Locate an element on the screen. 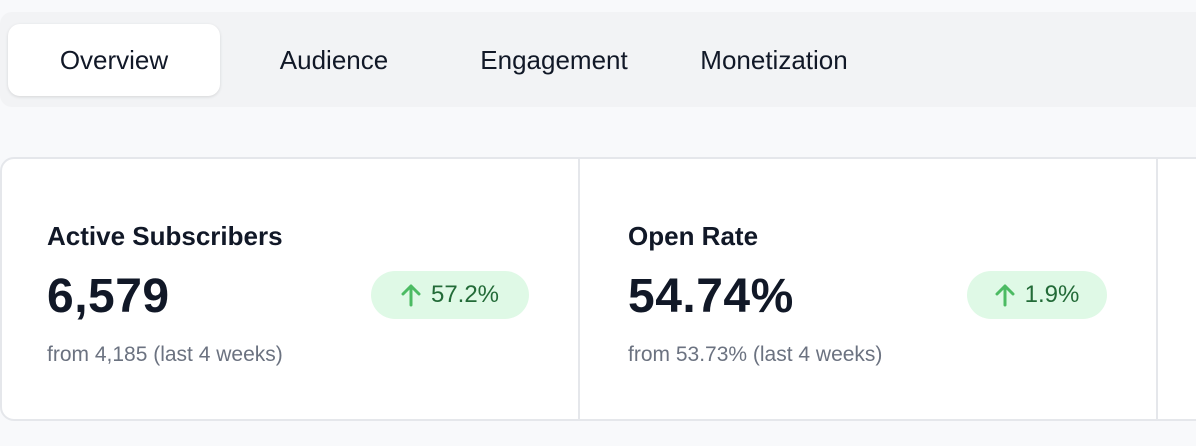  stat-title: Active Subscribers is located at coordinates (165, 236).